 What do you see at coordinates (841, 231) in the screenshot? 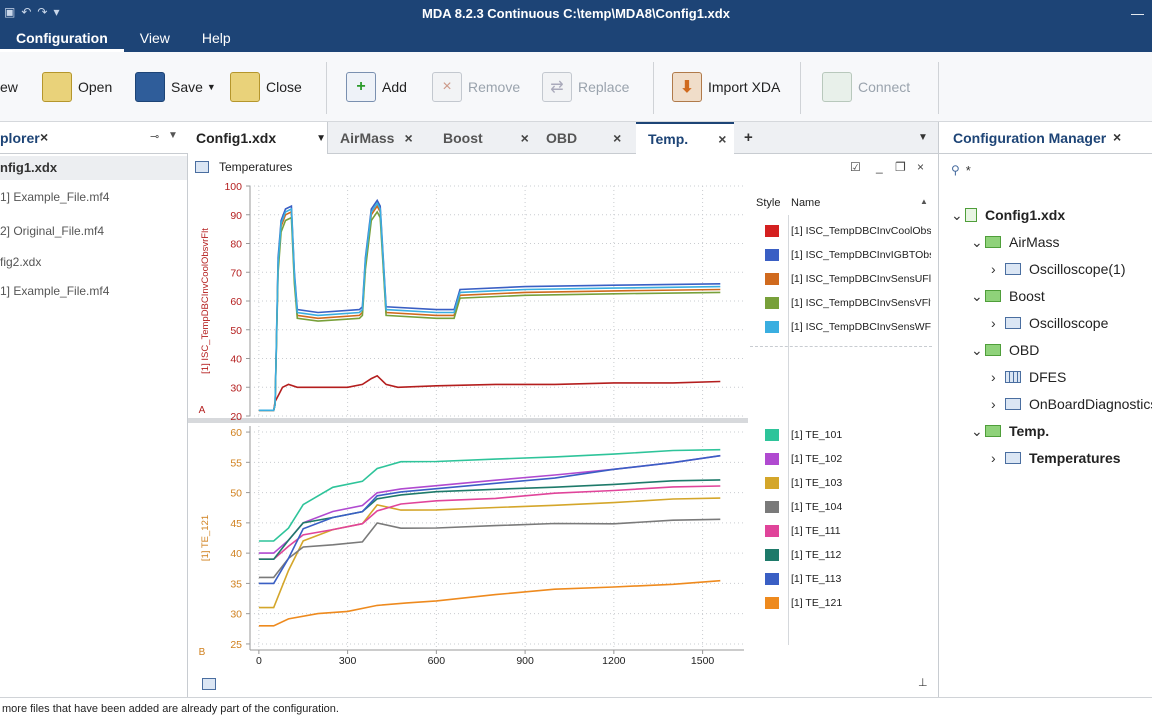
I see `legend-row: [1] ISC_TempDBCInvCoolObsvrFlt` at bounding box center [841, 231].